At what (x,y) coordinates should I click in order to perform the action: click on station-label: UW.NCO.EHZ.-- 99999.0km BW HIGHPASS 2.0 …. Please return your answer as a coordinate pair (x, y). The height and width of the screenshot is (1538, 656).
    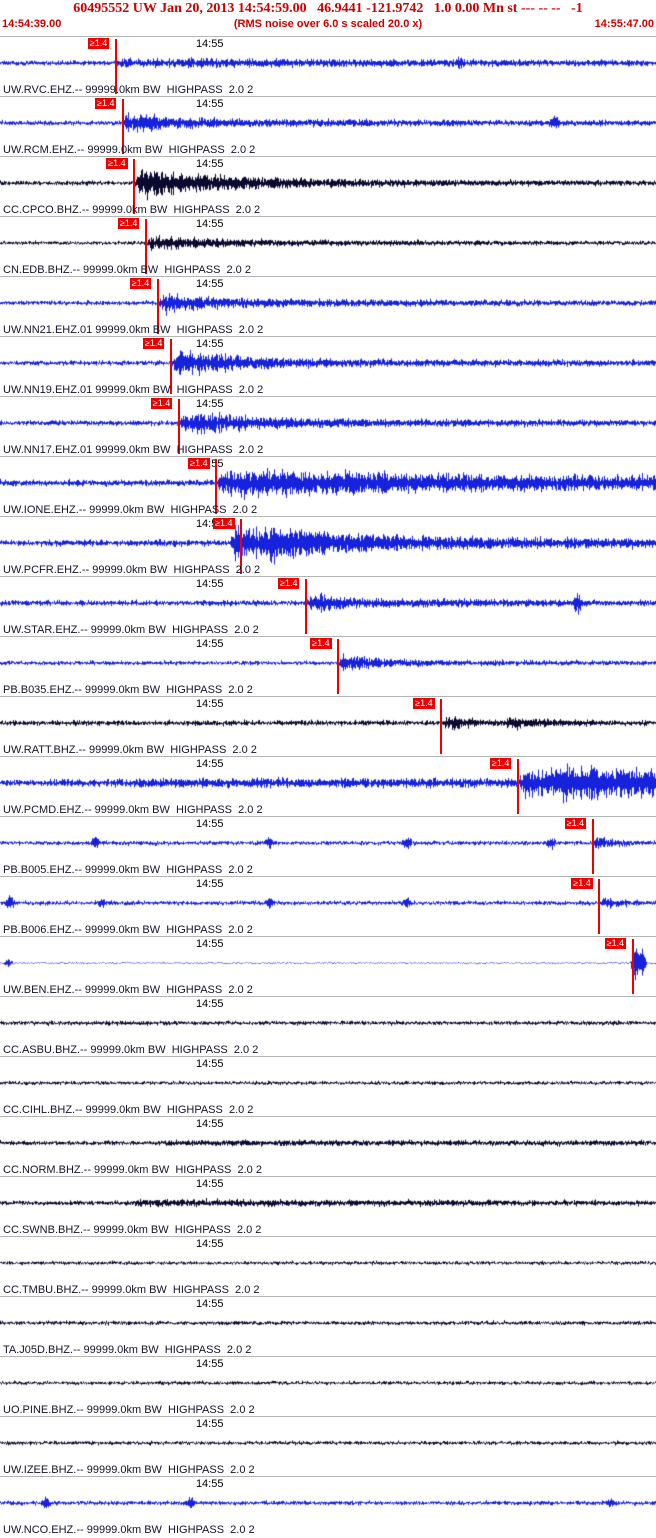
    Looking at the image, I should click on (129, 1530).